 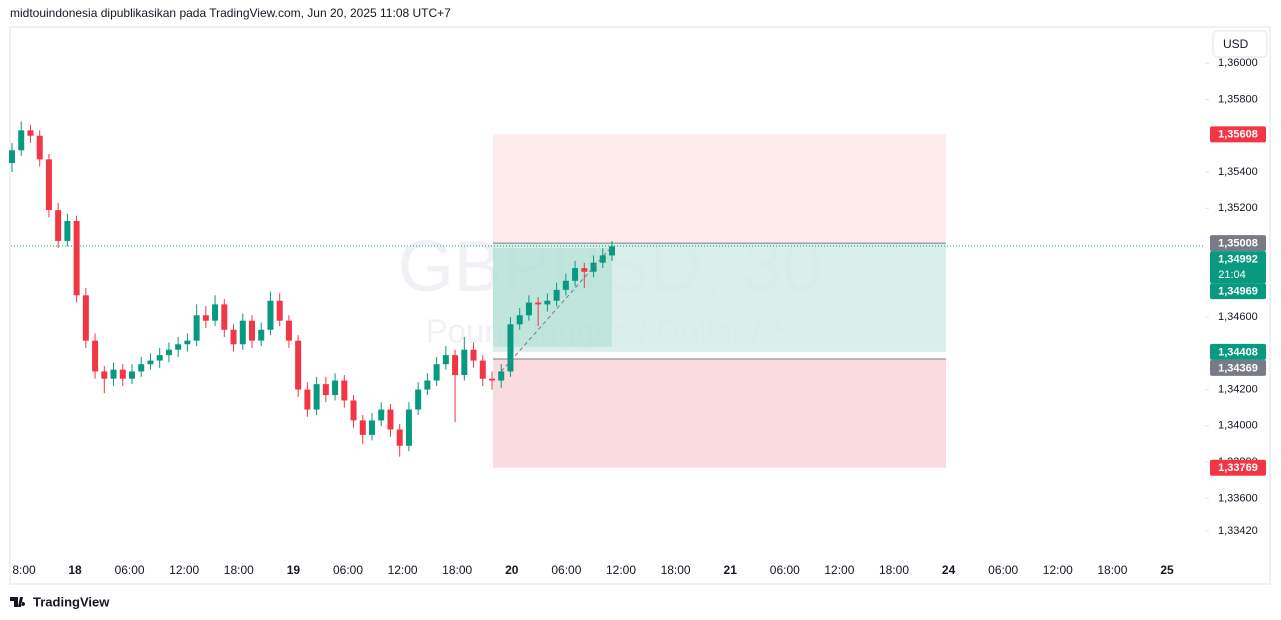 What do you see at coordinates (24, 570) in the screenshot?
I see `x-tick-label: 8:00` at bounding box center [24, 570].